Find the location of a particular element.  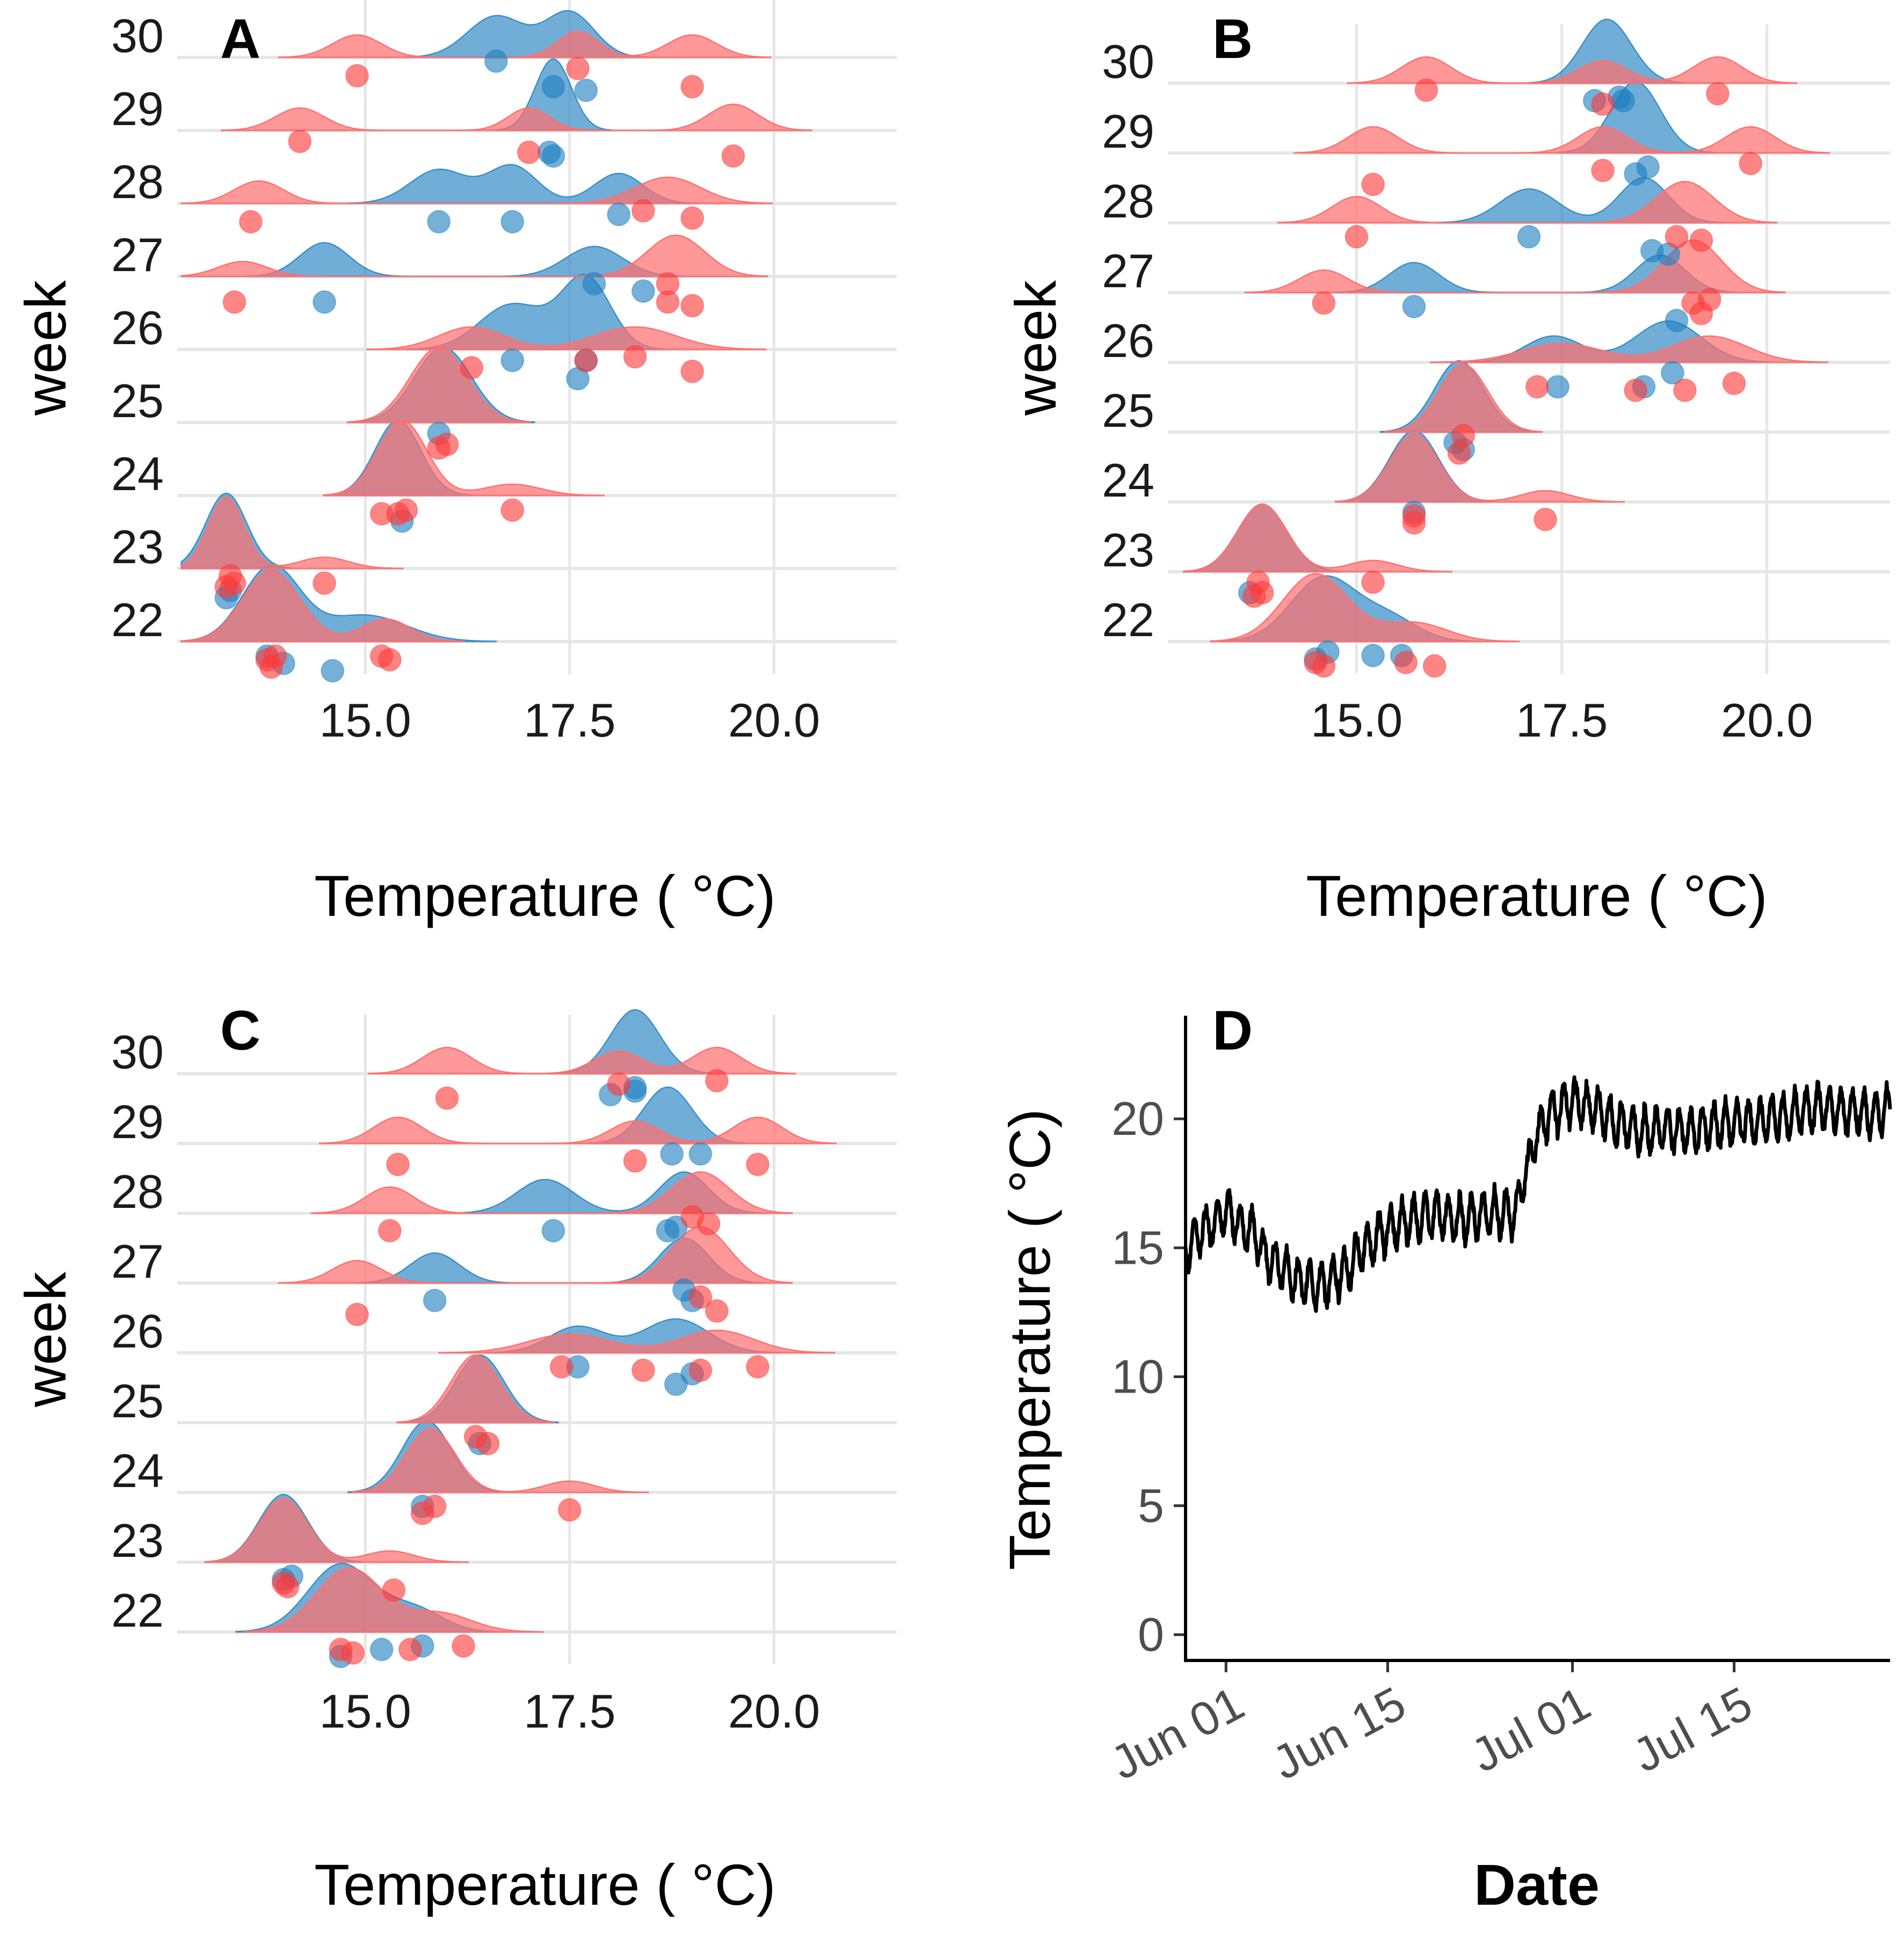

panel-a-x-tick-label: 20.0 is located at coordinates (774, 721).